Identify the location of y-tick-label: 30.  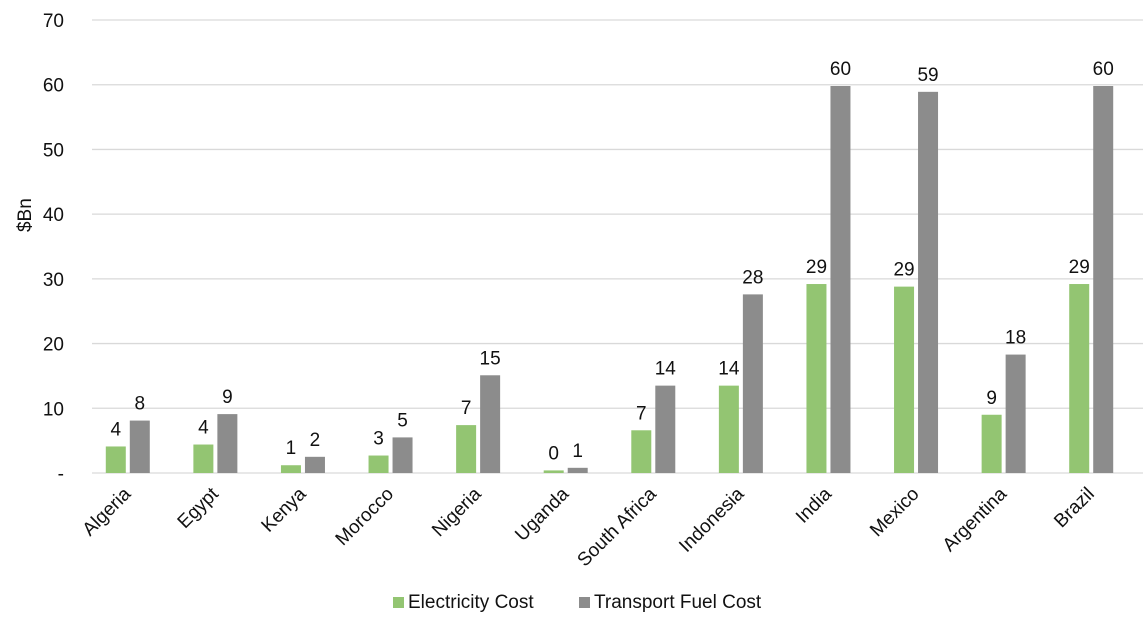
(53, 280).